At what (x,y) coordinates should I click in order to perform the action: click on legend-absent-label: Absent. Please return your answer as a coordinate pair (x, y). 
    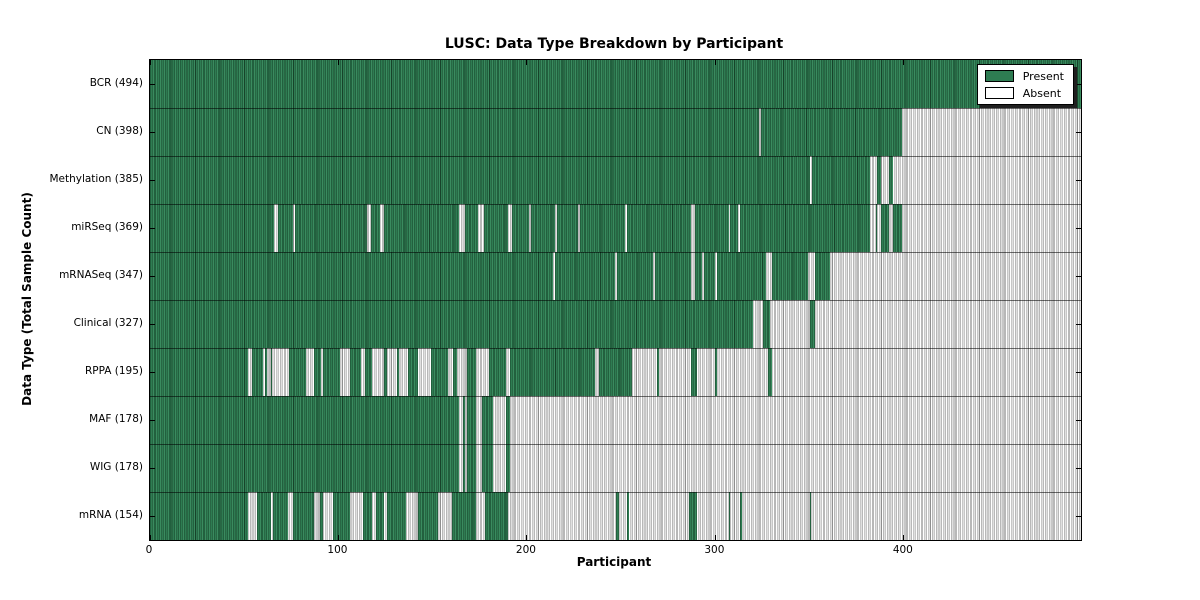
    Looking at the image, I should click on (1042, 93).